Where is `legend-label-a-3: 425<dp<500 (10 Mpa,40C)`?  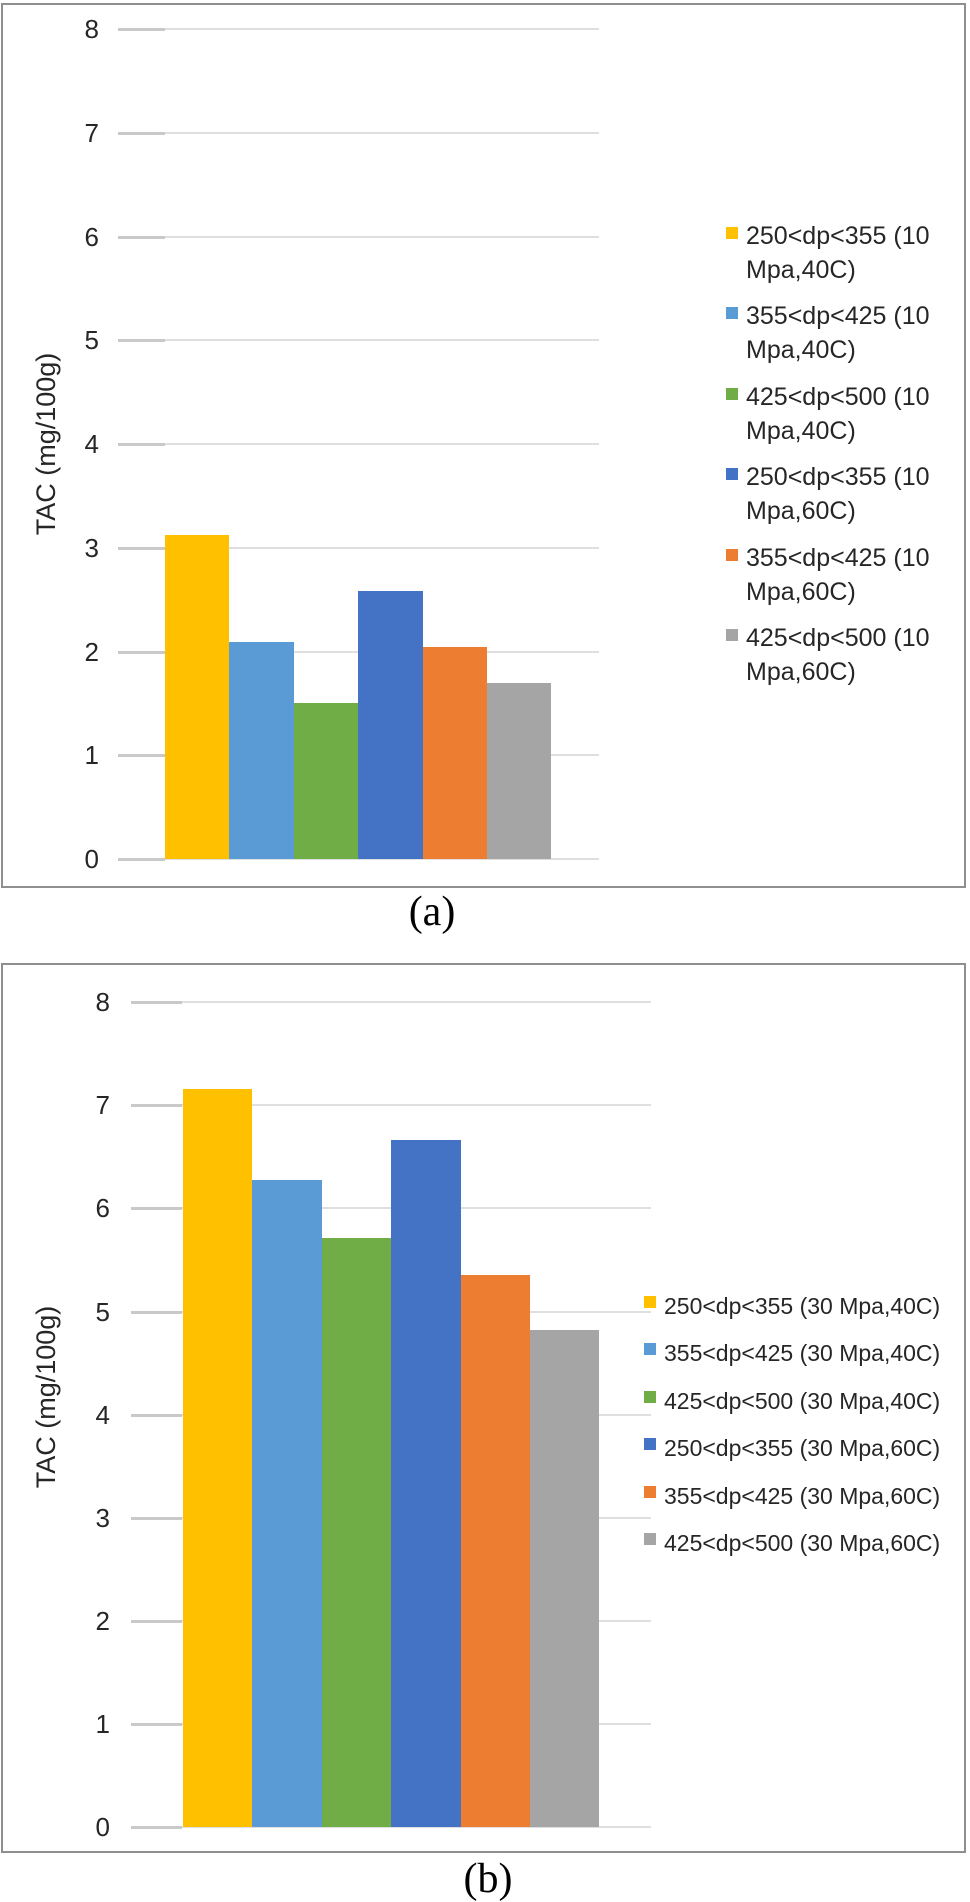 legend-label-a-3: 425<dp<500 (10 Mpa,40C) is located at coordinates (838, 413).